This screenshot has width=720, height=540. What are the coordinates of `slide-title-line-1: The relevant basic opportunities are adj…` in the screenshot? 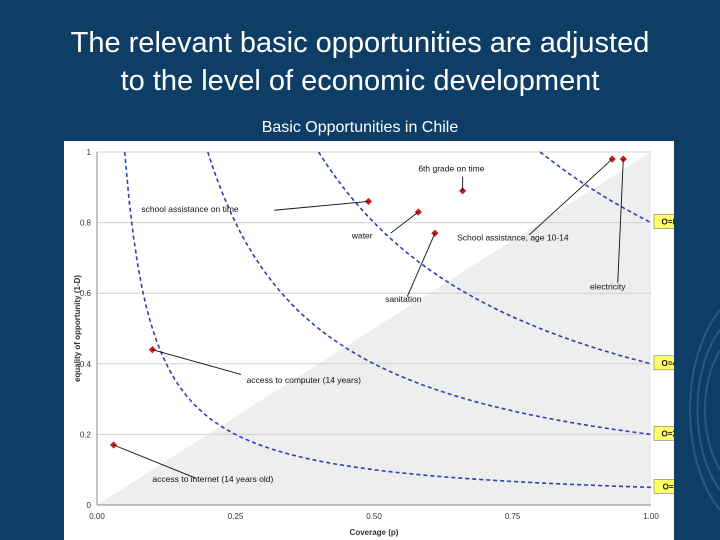 It's located at (360, 43).